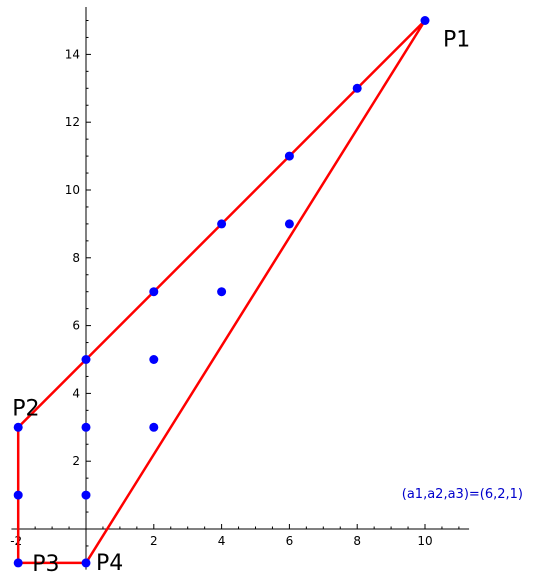  I want to click on vertex-label-p1: P1, so click(456, 40).